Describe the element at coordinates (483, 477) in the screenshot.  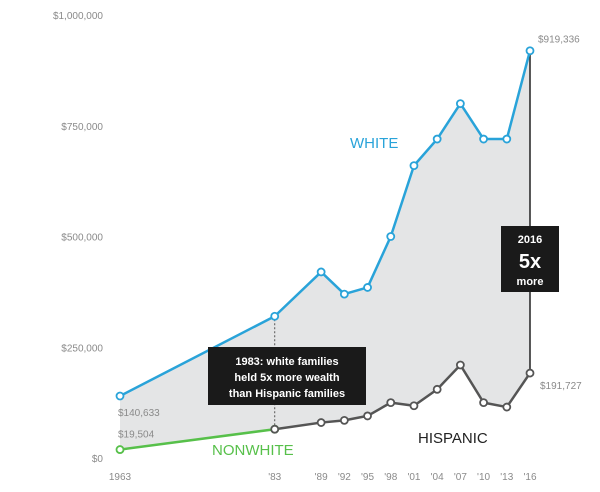
I see `x-tick-label: '10` at that location.